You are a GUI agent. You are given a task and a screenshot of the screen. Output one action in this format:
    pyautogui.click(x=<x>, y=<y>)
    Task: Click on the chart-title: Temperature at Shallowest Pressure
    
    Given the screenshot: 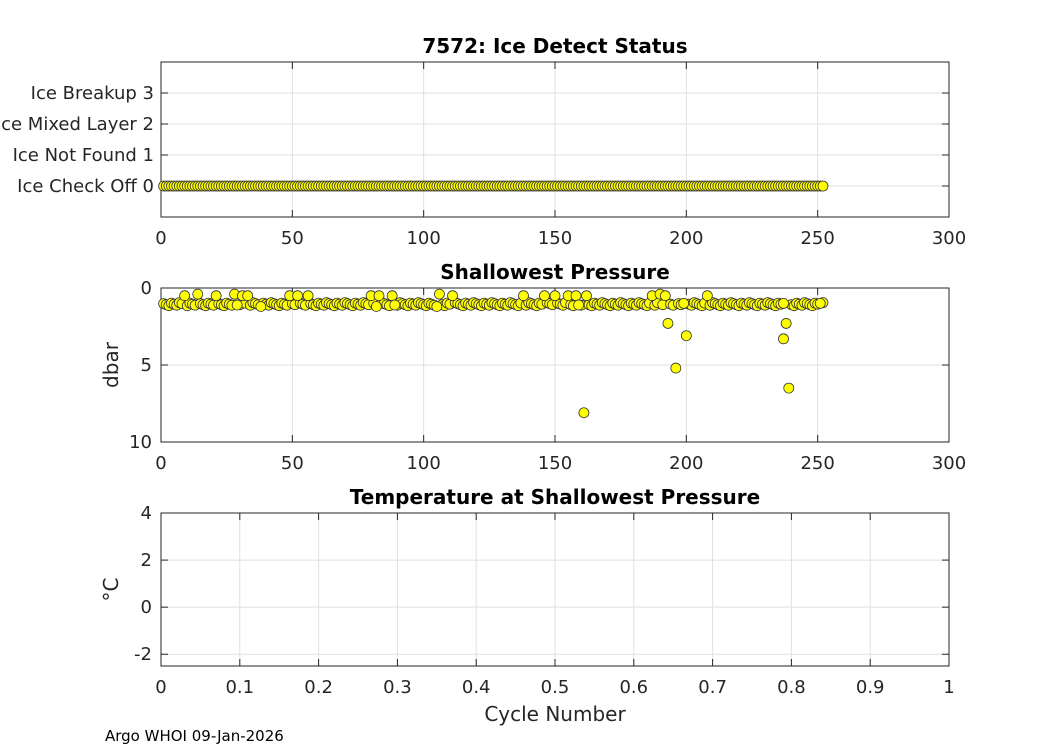 What is the action you would take?
    pyautogui.click(x=555, y=497)
    